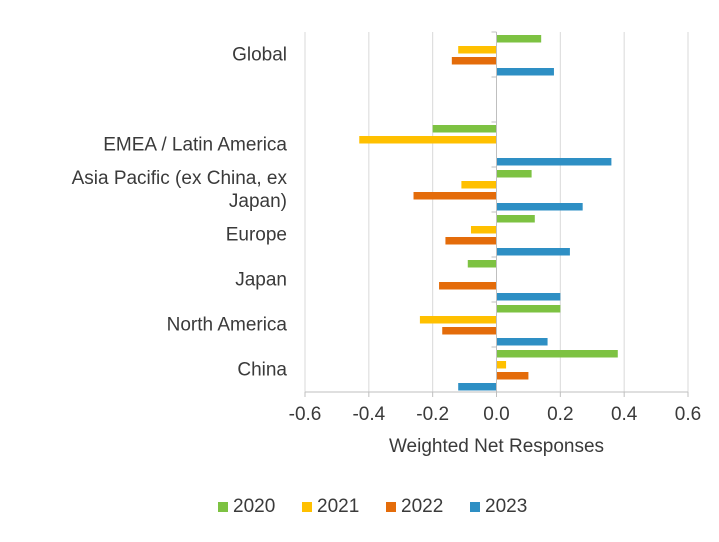 The width and height of the screenshot is (719, 542). What do you see at coordinates (432, 414) in the screenshot?
I see `tick-label: -0.2` at bounding box center [432, 414].